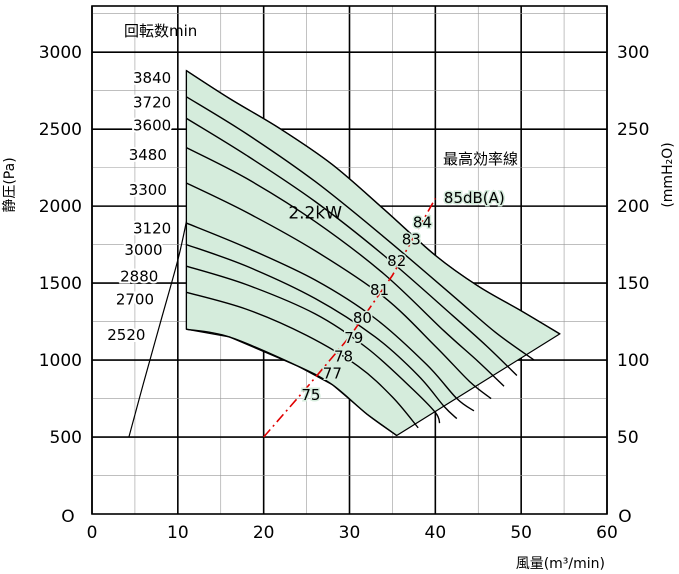  I want to click on speed-label: 3120, so click(152, 229).